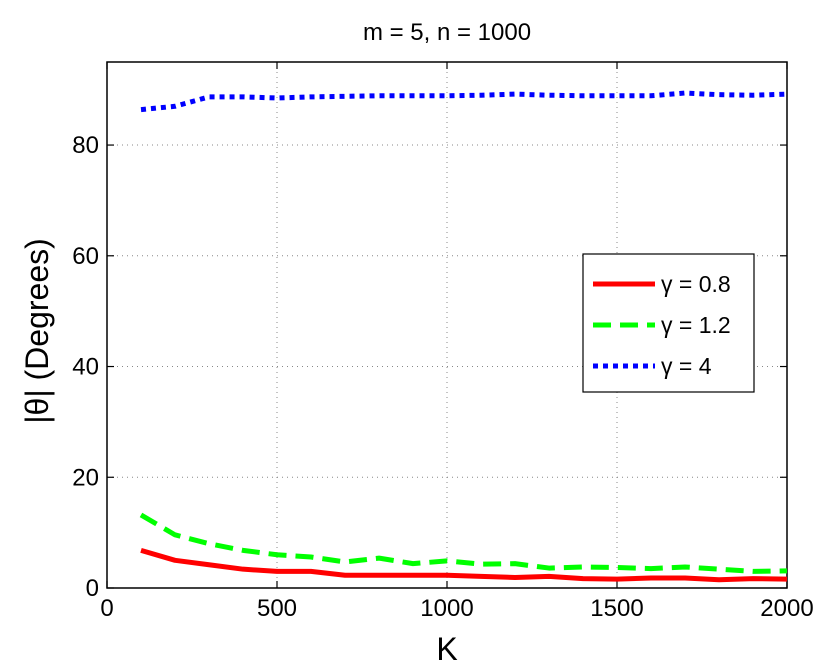 The width and height of the screenshot is (830, 669). I want to click on legend-label: γ = 0.8, so click(696, 284).